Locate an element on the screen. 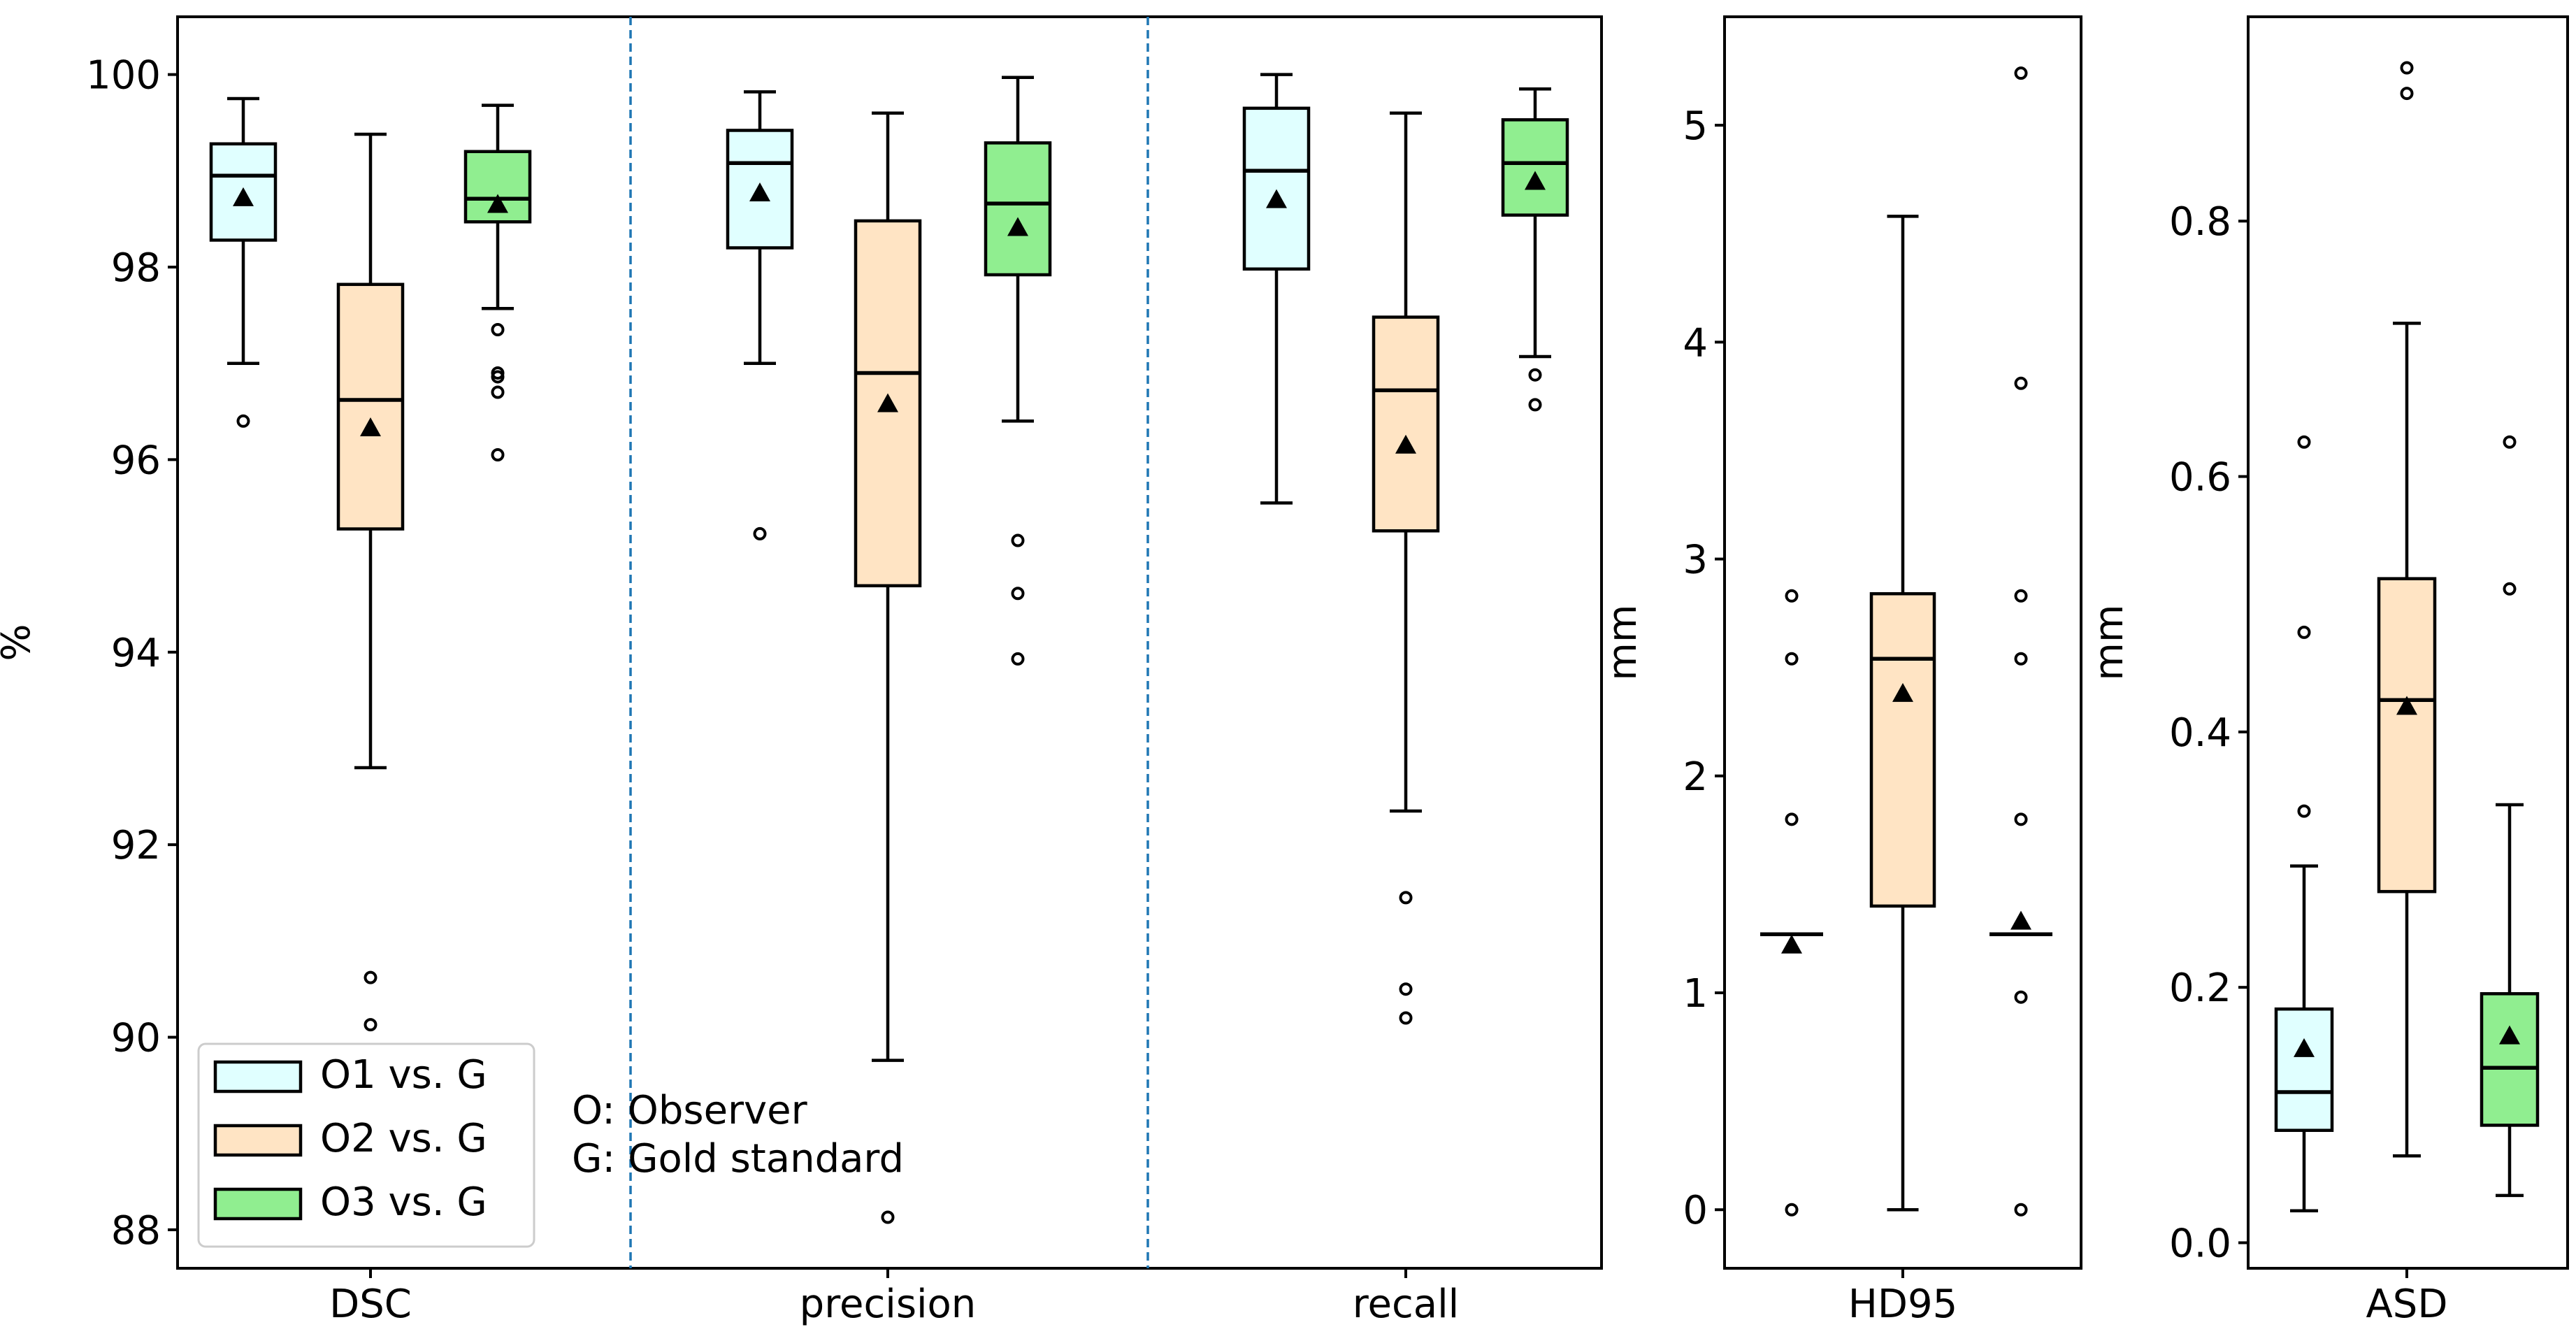 Image resolution: width=2576 pixels, height=1334 pixels. y-tick-label: 92 is located at coordinates (136, 845).